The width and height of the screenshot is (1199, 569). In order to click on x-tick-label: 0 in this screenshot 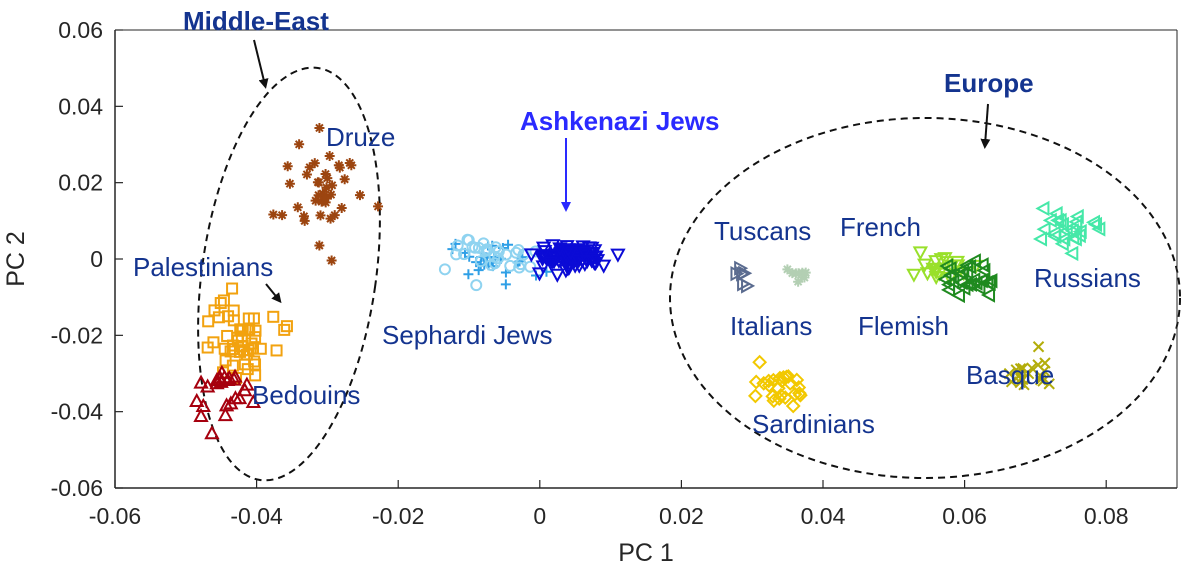, I will do `click(539, 516)`.